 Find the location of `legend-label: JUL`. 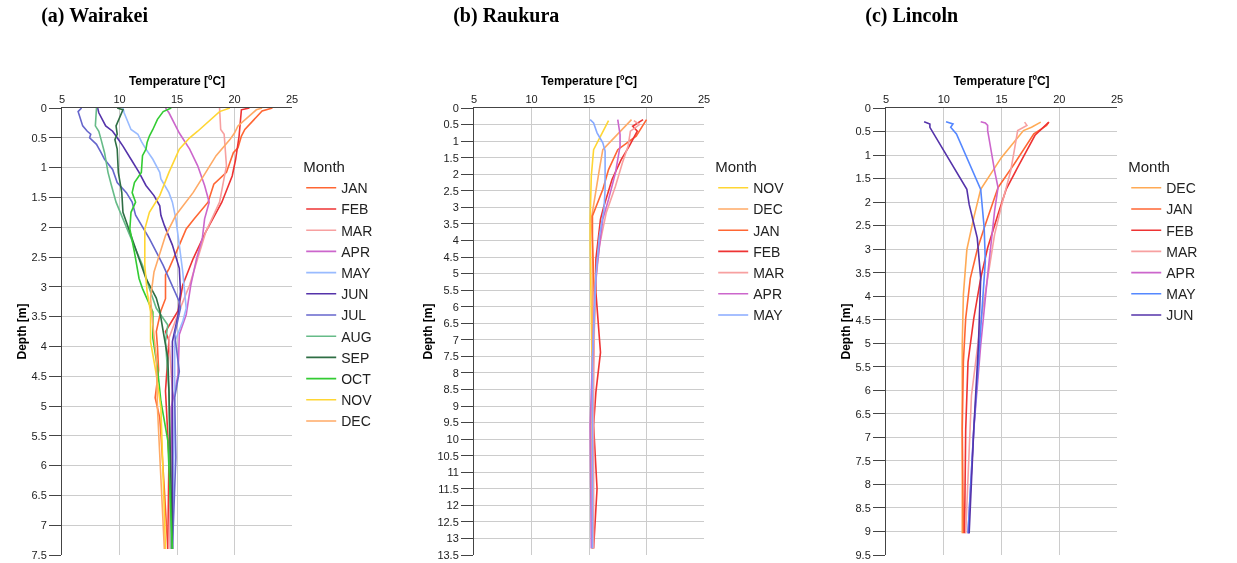

legend-label: JUL is located at coordinates (354, 315).